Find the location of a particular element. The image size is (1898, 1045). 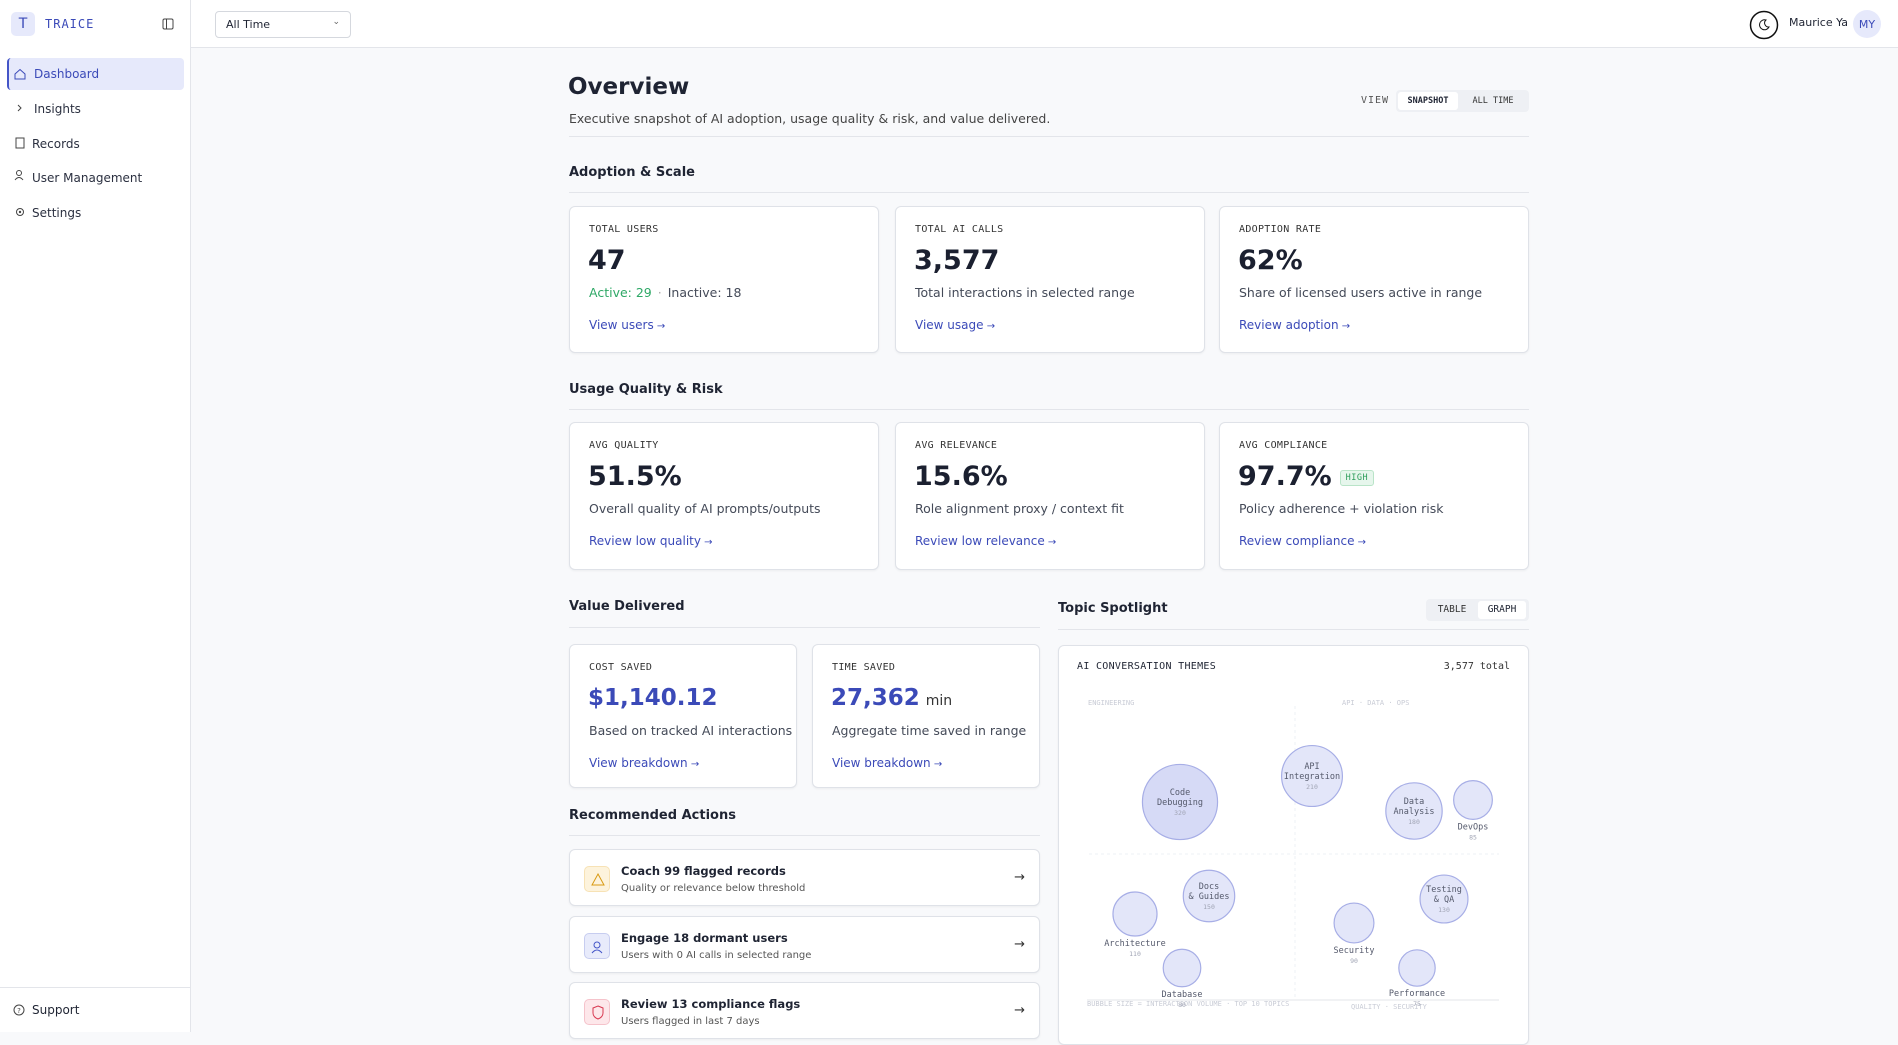

bubble-value: 85 is located at coordinates (1473, 837).